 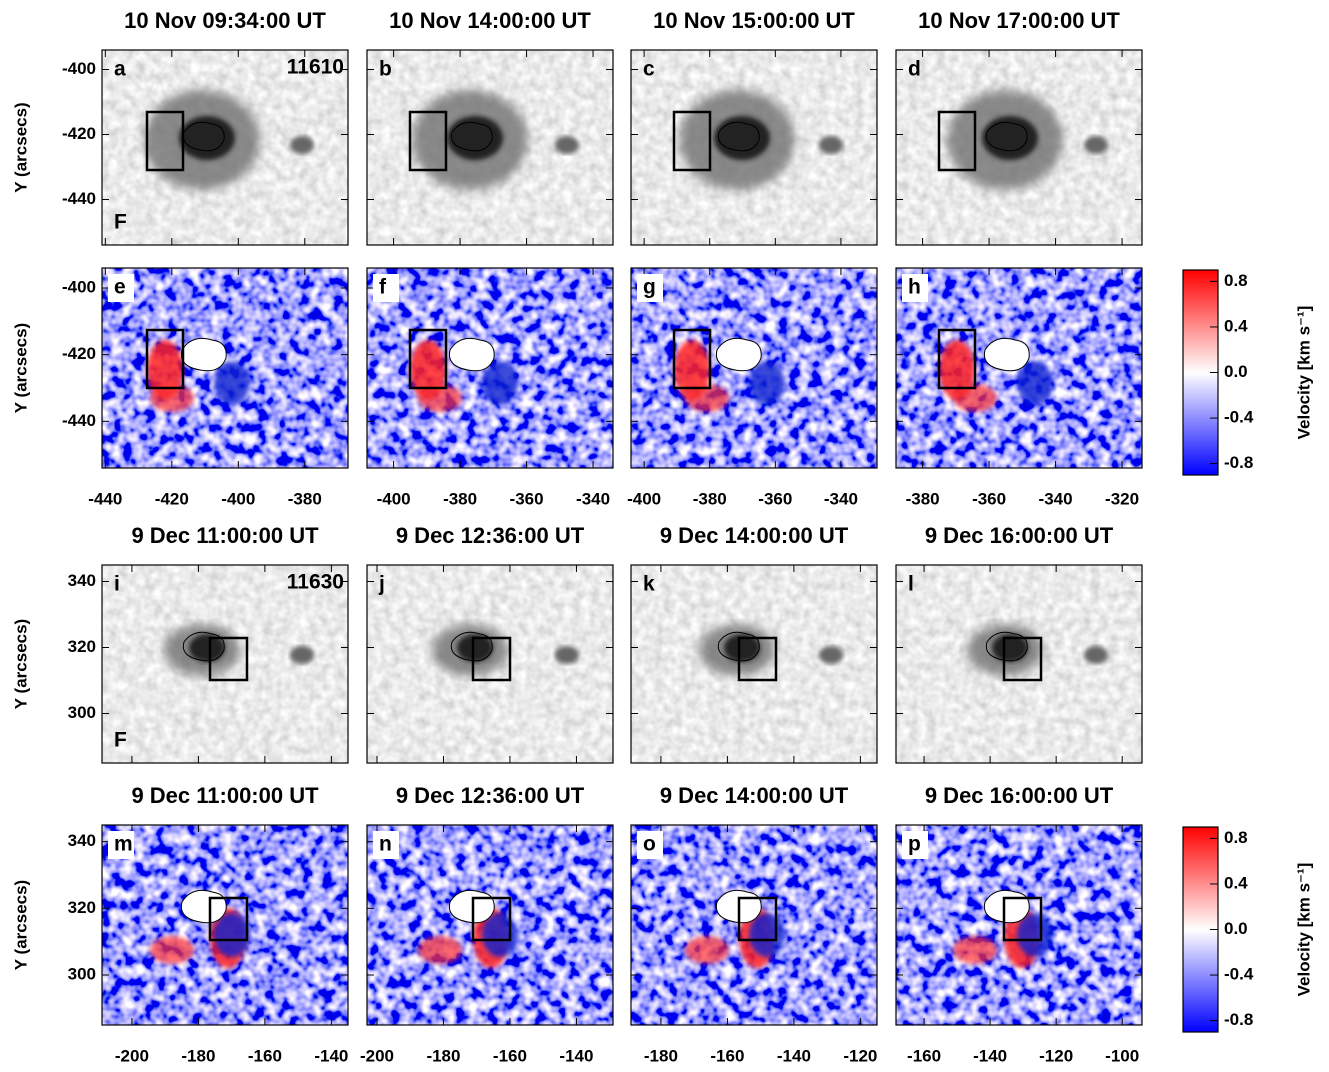 I want to click on panel-flag: F, so click(x=120, y=740).